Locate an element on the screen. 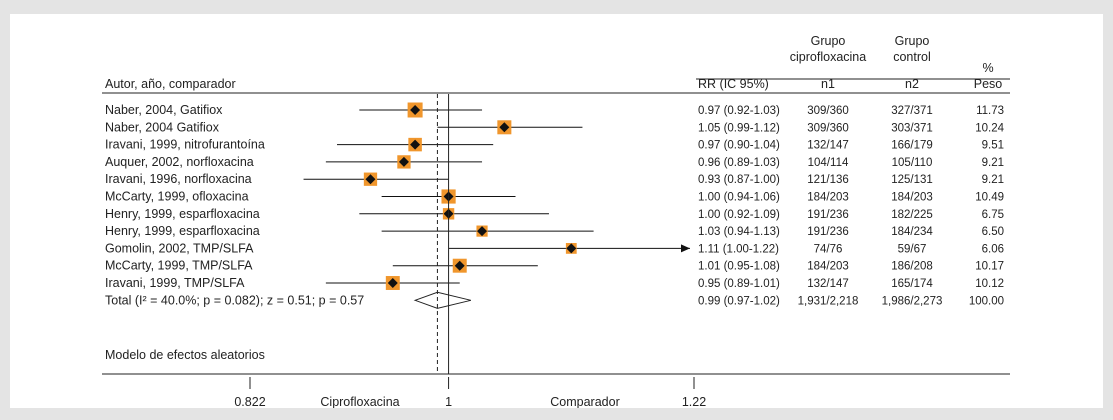 The image size is (1113, 420). header-author: Autor, año, comparador is located at coordinates (170, 84).